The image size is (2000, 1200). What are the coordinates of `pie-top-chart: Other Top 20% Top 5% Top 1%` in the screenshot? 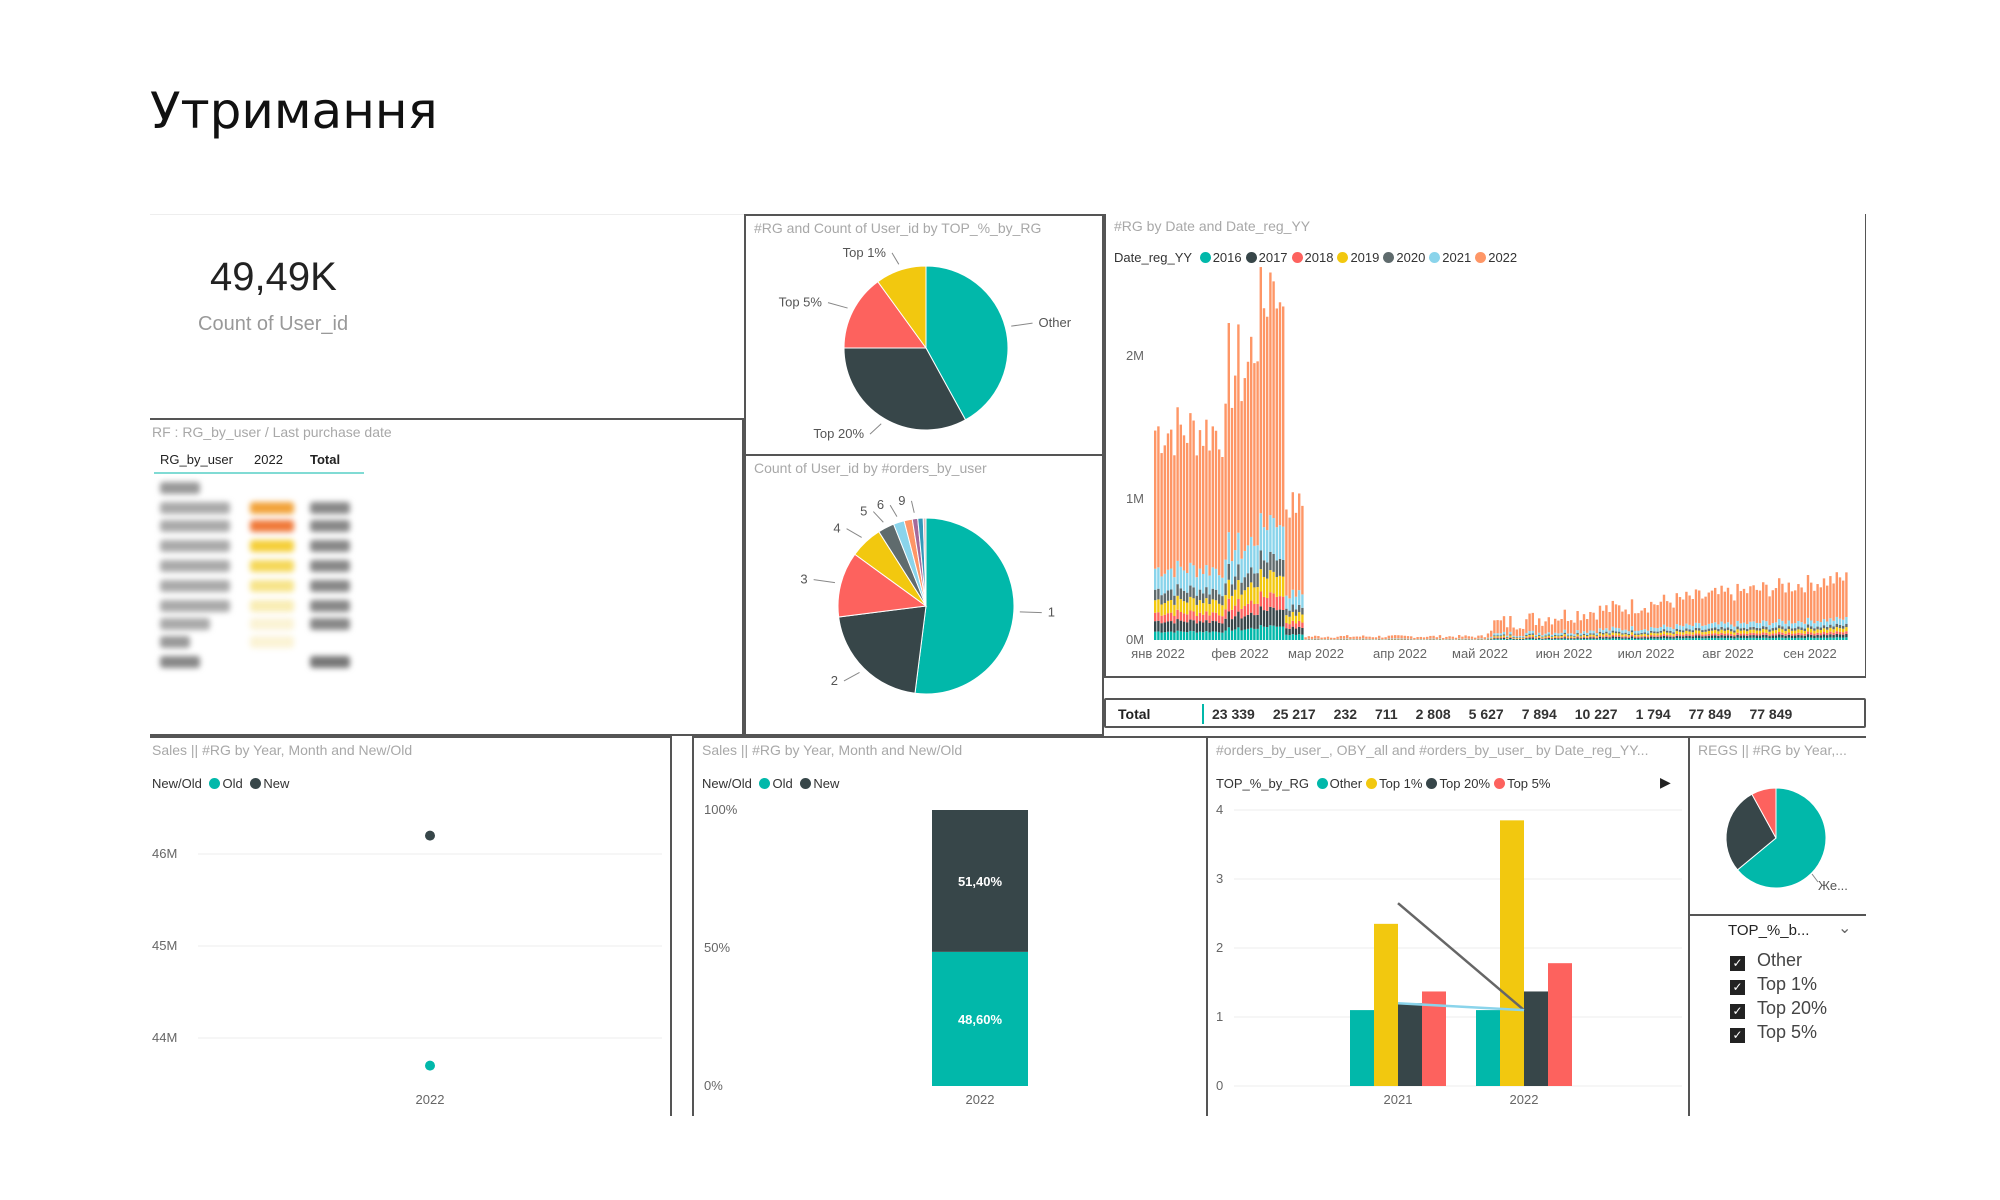 It's located at (924, 335).